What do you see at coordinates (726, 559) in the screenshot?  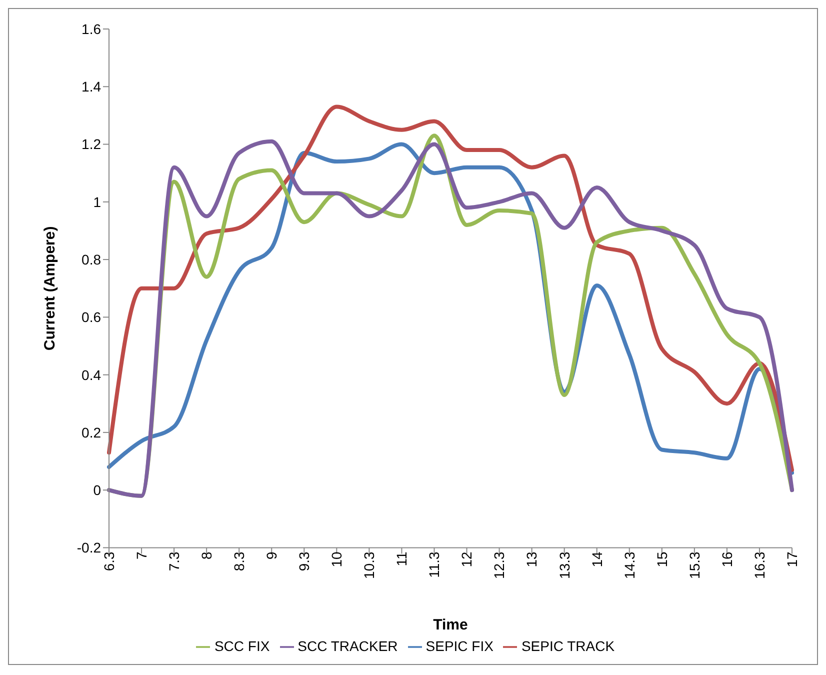 I see `x-tick-label: 16` at bounding box center [726, 559].